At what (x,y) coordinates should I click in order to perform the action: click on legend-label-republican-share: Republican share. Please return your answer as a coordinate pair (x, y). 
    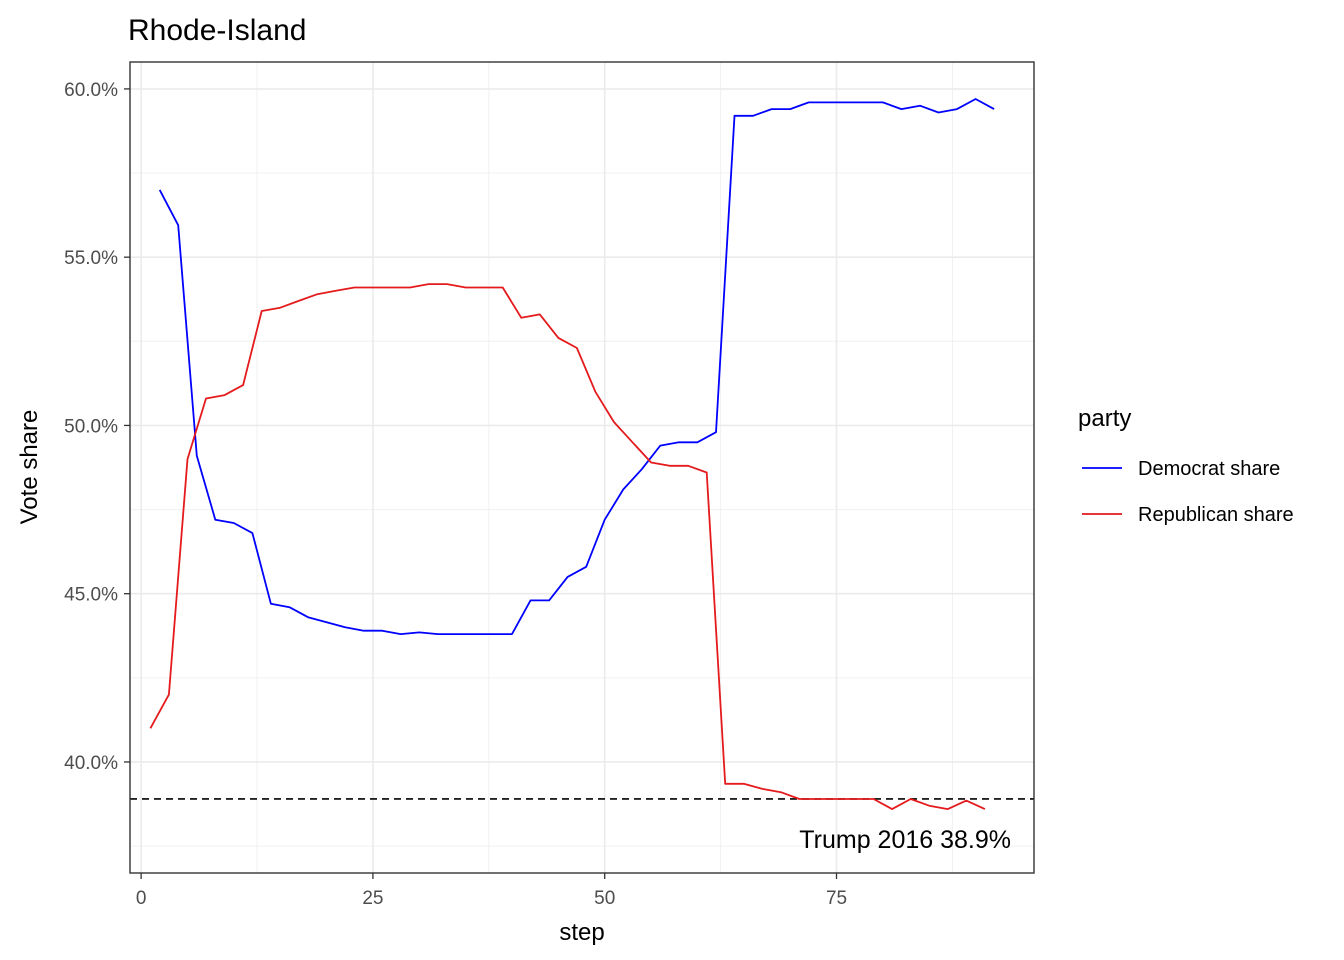
    Looking at the image, I should click on (1216, 515).